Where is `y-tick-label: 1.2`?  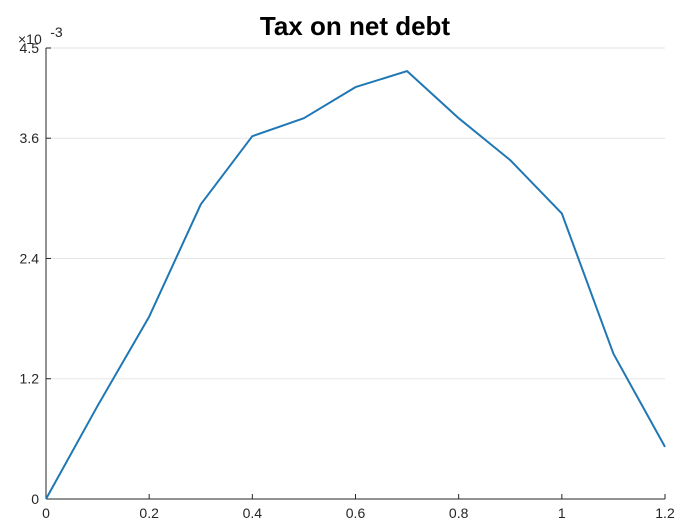 y-tick-label: 1.2 is located at coordinates (30, 379).